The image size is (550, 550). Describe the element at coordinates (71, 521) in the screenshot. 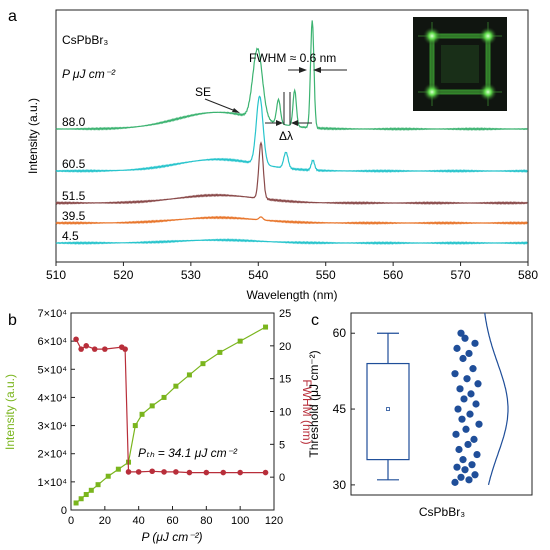

I see `panel-b-x-tick-label: 0` at that location.